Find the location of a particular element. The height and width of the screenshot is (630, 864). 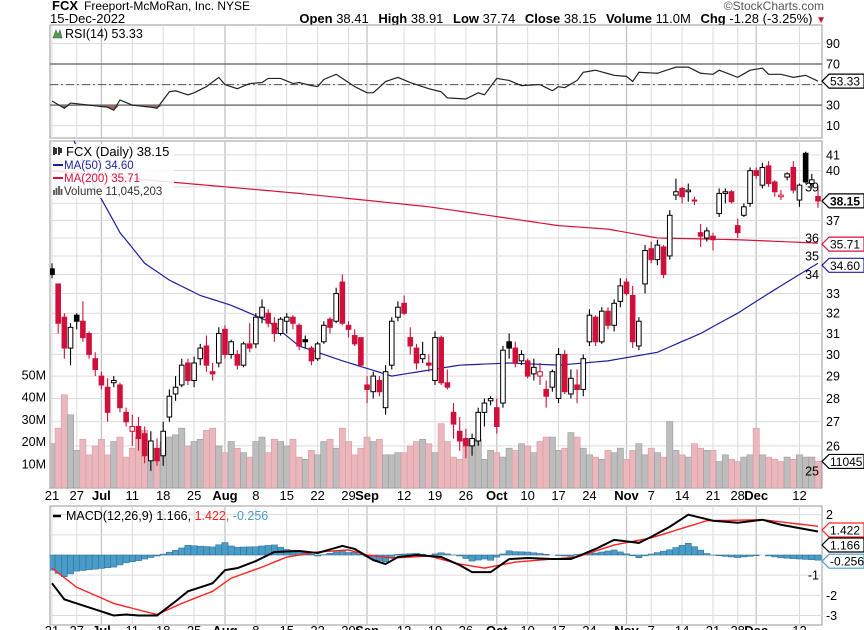

x-tick-label: 15 is located at coordinates (287, 626).